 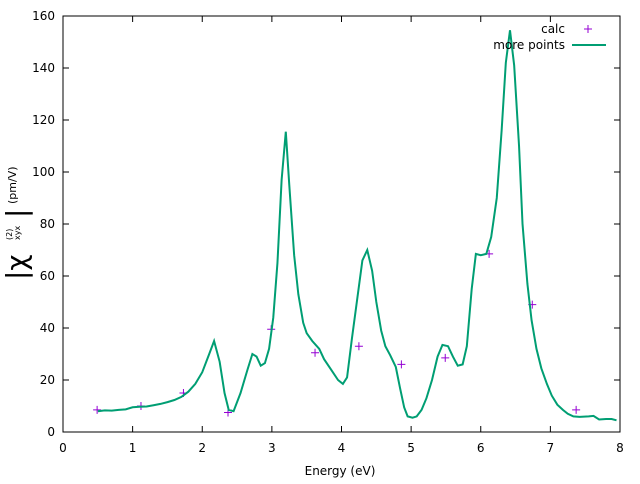 What do you see at coordinates (47, 224) in the screenshot?
I see `y-tick-label: 80` at bounding box center [47, 224].